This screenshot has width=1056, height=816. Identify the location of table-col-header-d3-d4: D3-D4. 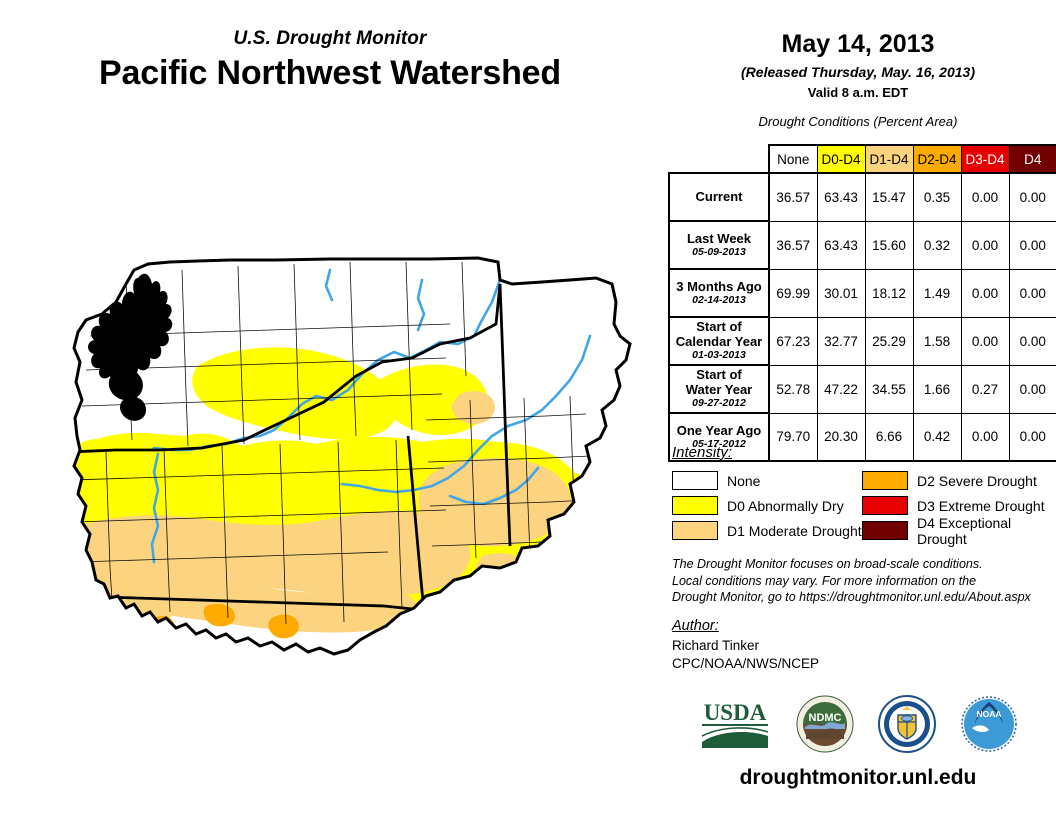
(985, 159).